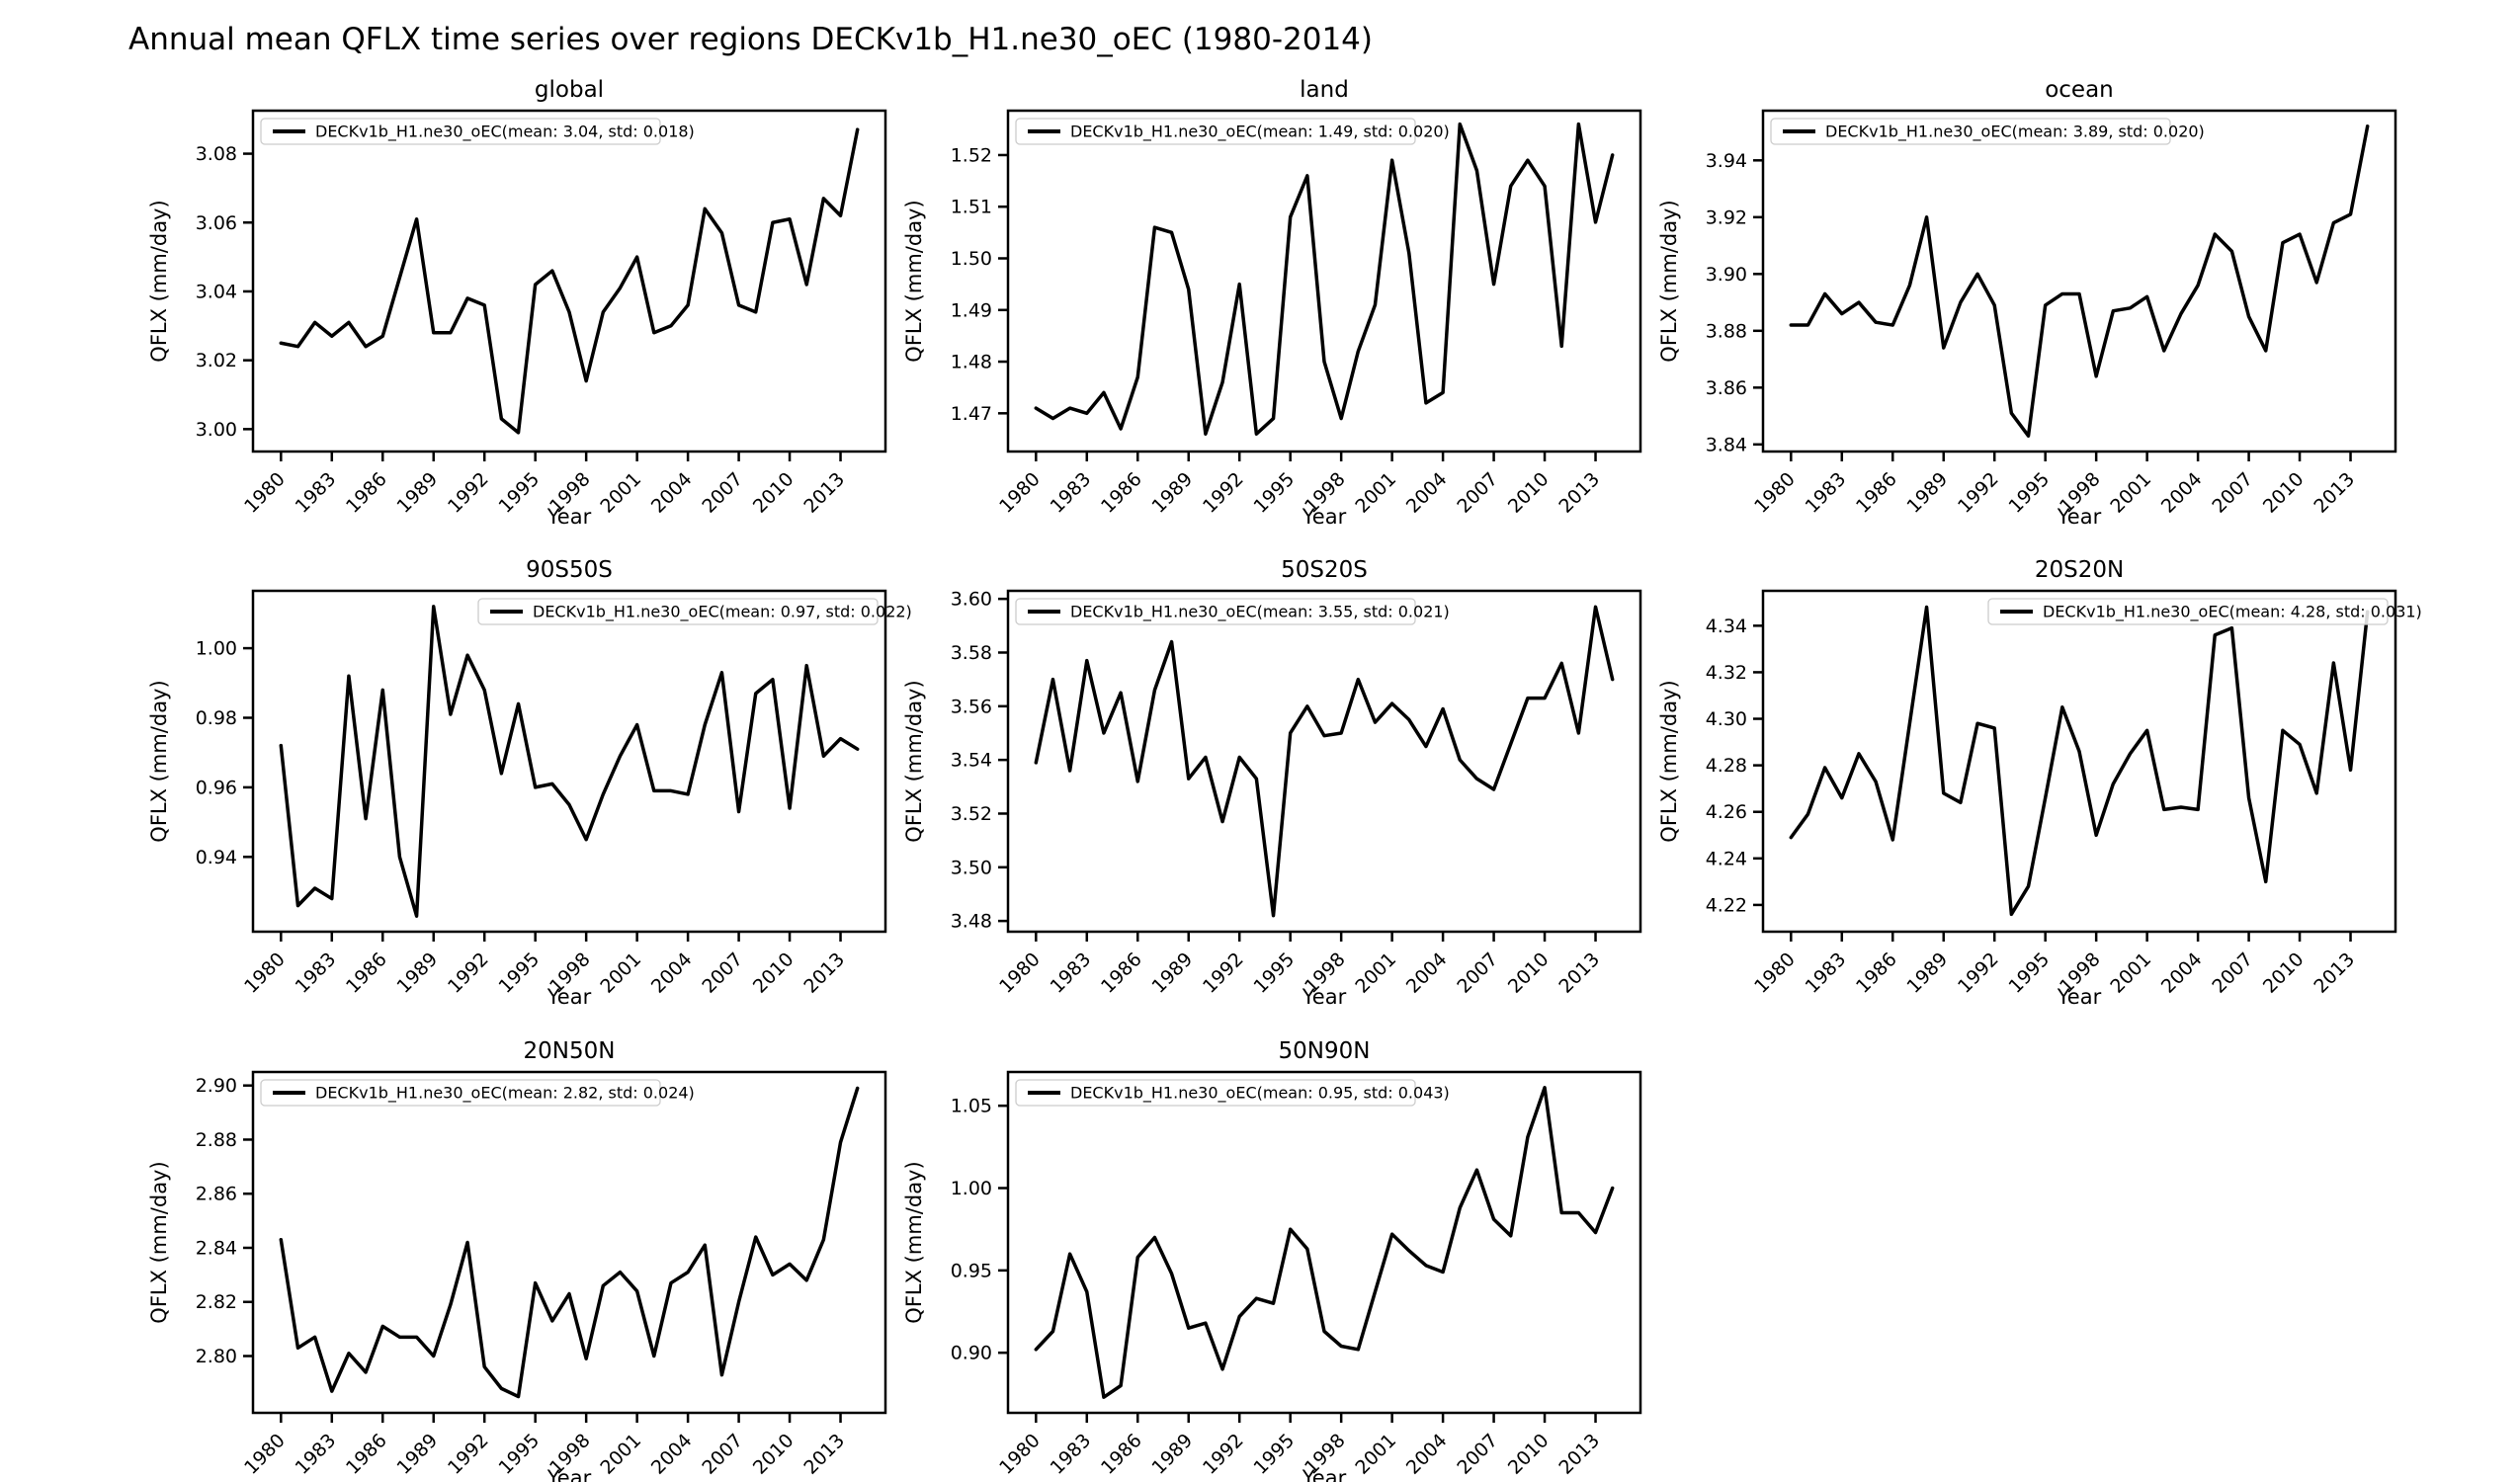 This screenshot has height=1482, width=2520. What do you see at coordinates (1726, 719) in the screenshot?
I see `y-tick-label: 4.30` at bounding box center [1726, 719].